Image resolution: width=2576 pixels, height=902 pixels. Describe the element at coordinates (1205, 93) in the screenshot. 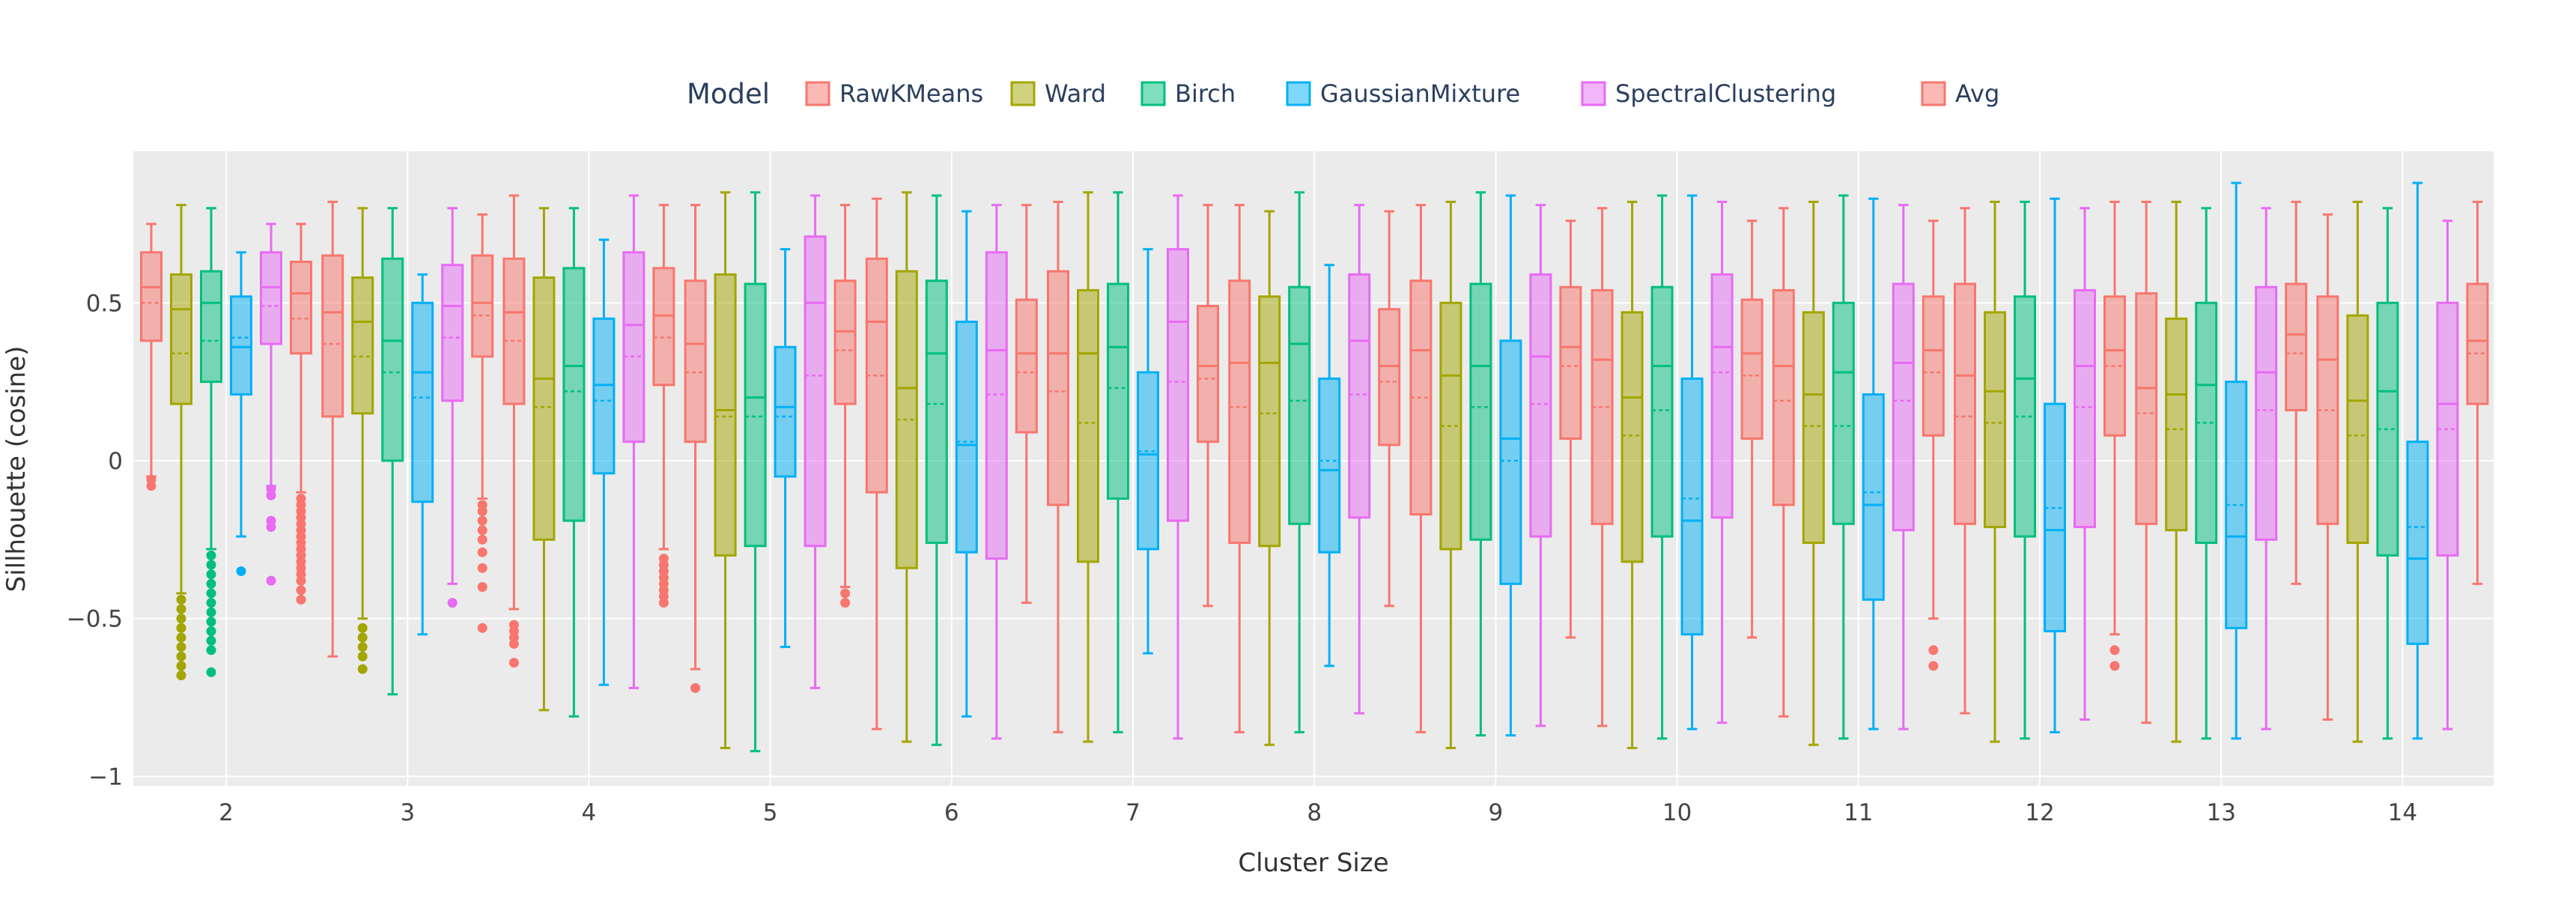

I see `legend-label: Birch` at that location.